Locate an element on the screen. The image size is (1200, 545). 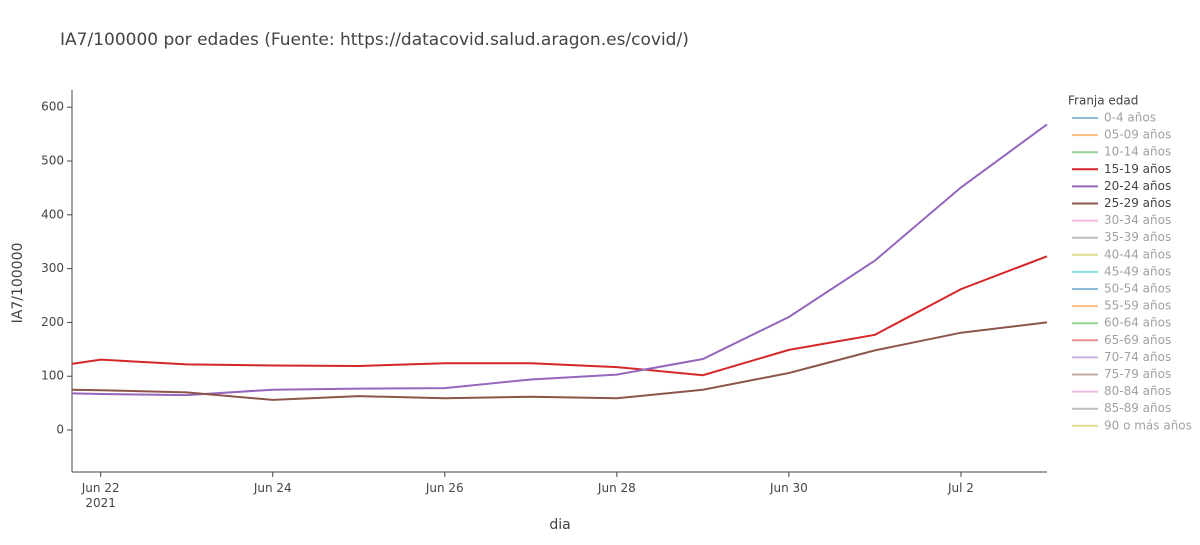
x-tick-label: Jun 26 is located at coordinates (444, 488).